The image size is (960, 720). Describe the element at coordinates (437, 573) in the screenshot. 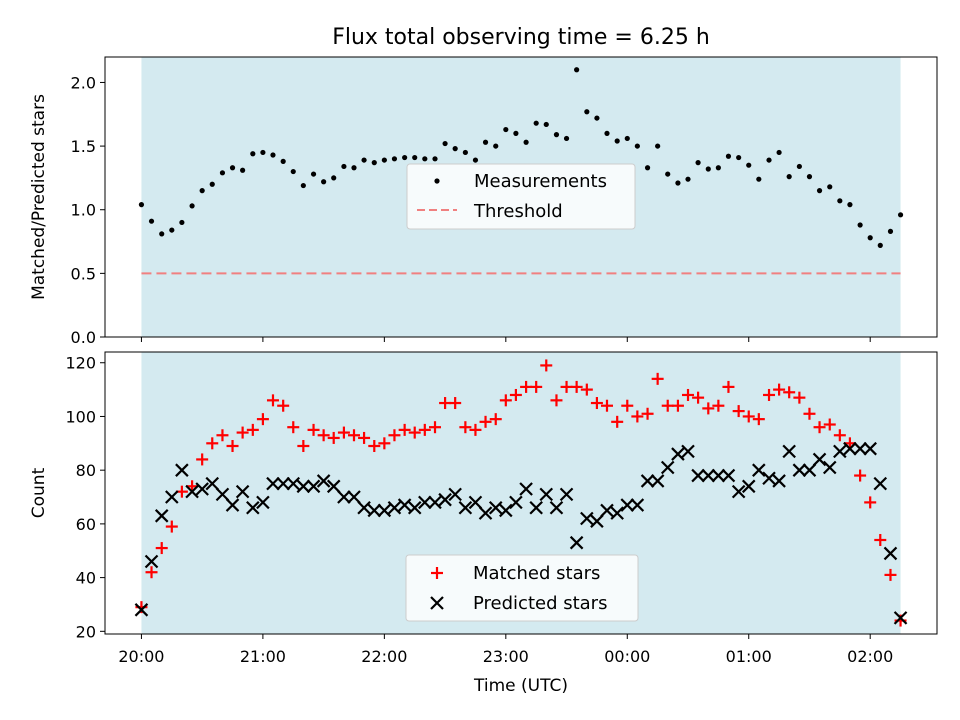

I see `legend-matched-marker` at that location.